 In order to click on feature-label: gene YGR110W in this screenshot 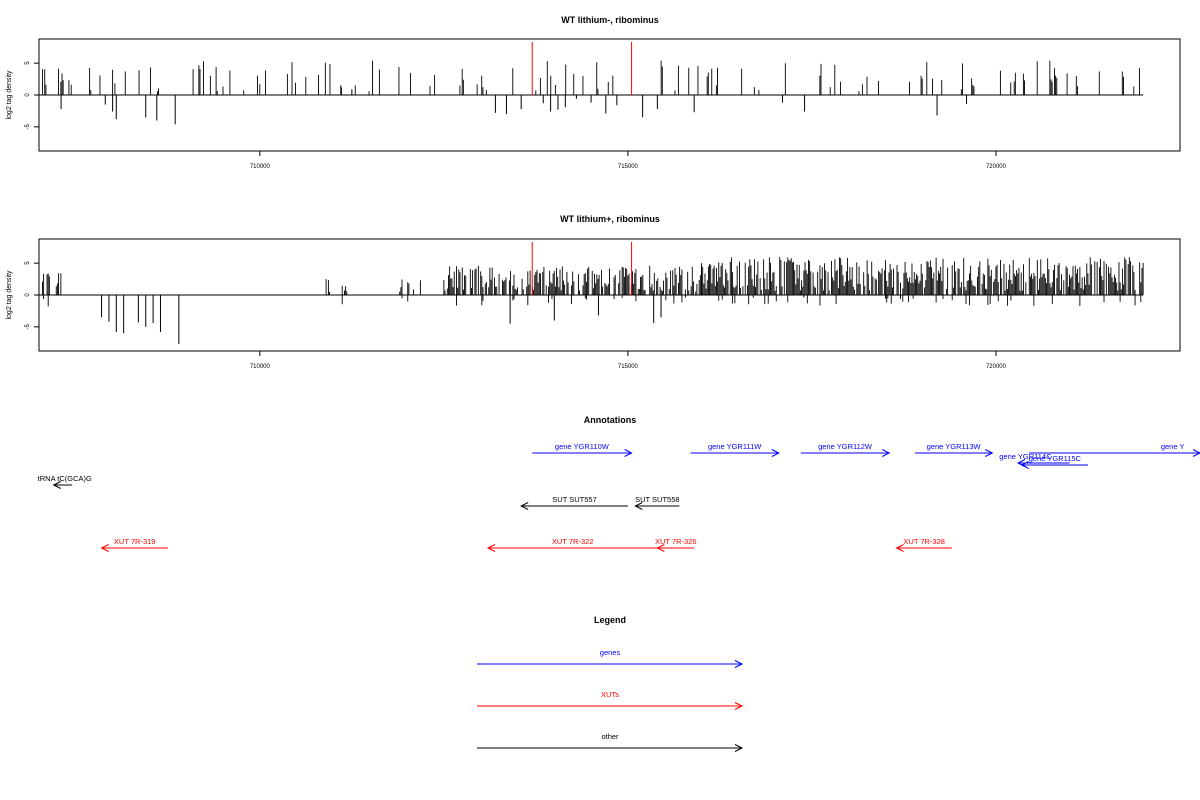, I will do `click(582, 446)`.